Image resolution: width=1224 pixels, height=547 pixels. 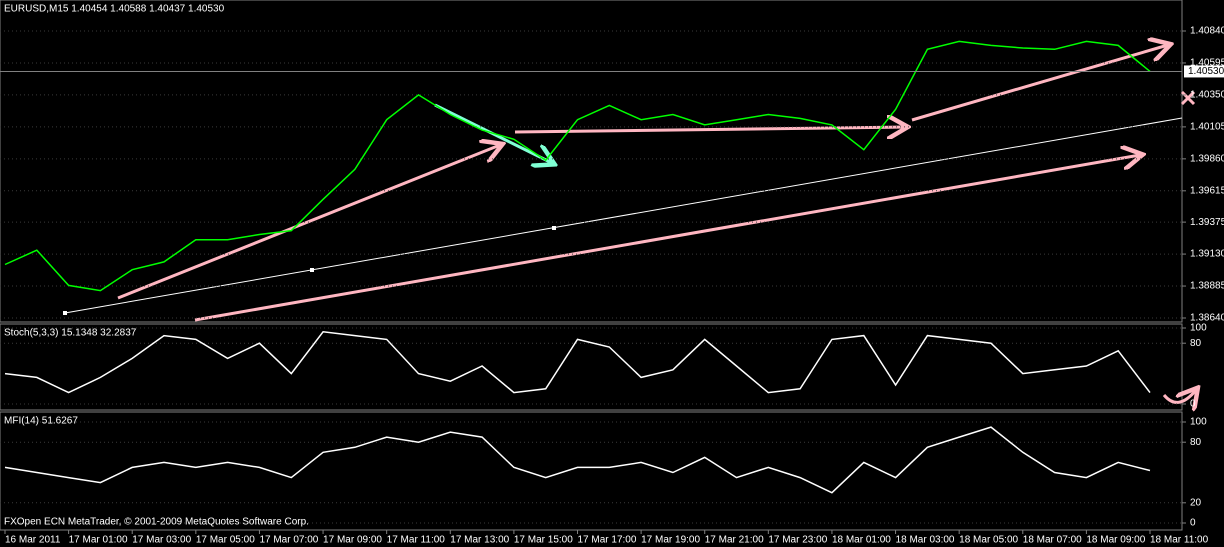 I want to click on y-tick-label: 1.38640, so click(x=1207, y=318).